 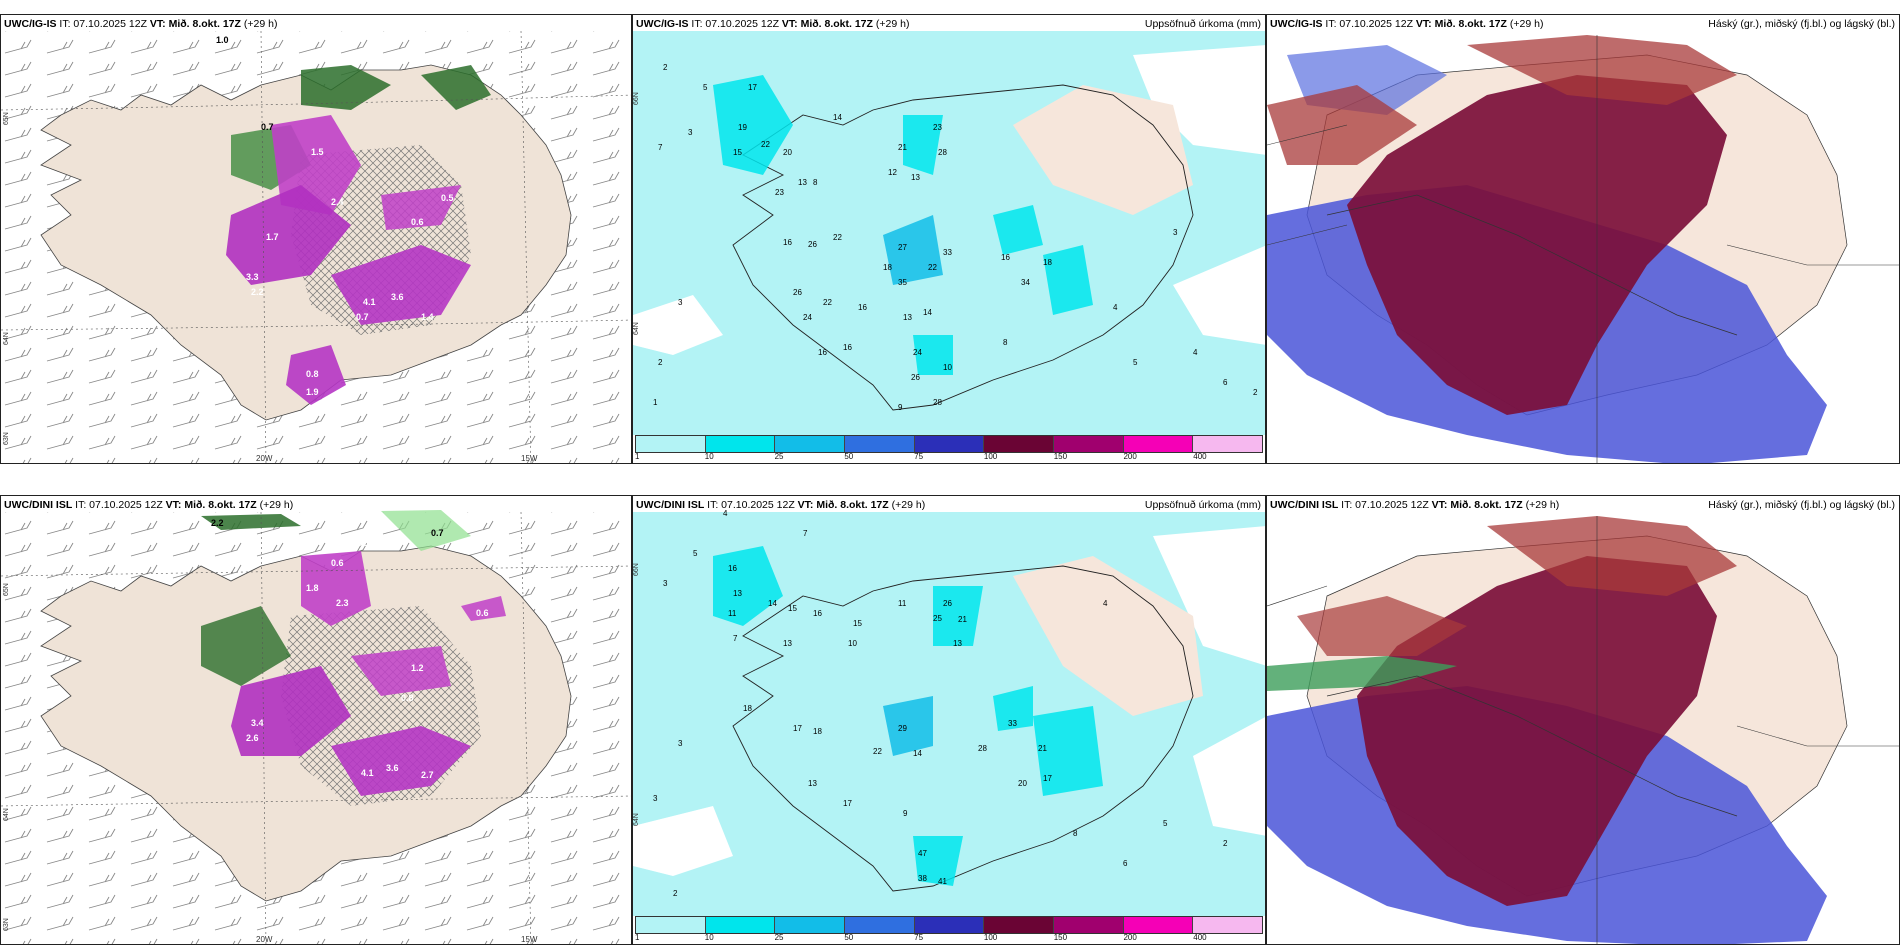 I want to click on lat-tick: 66N, so click(x=636, y=569).